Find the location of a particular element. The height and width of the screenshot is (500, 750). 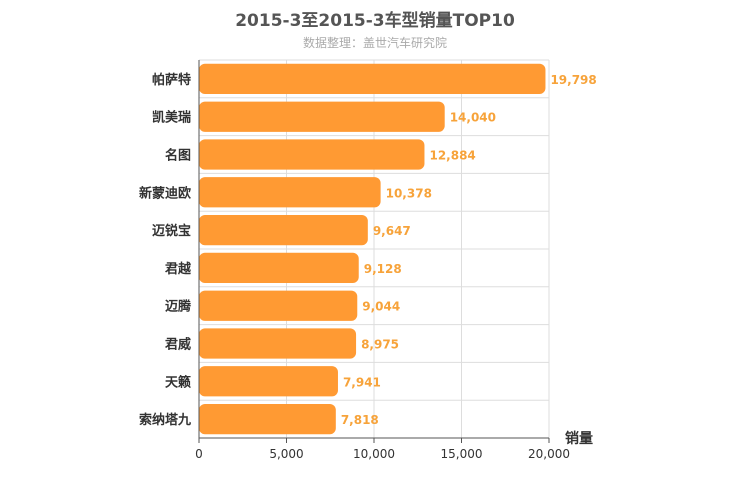

x-tick-label: 0 is located at coordinates (199, 454).